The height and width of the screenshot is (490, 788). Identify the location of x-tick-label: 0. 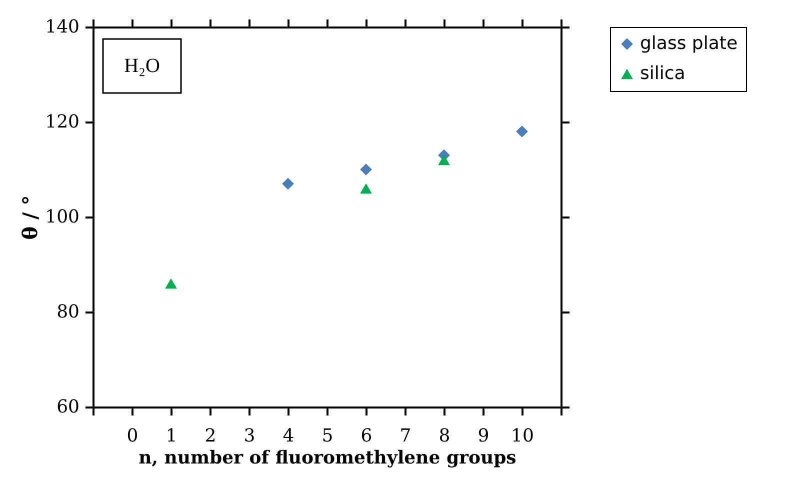
(132, 436).